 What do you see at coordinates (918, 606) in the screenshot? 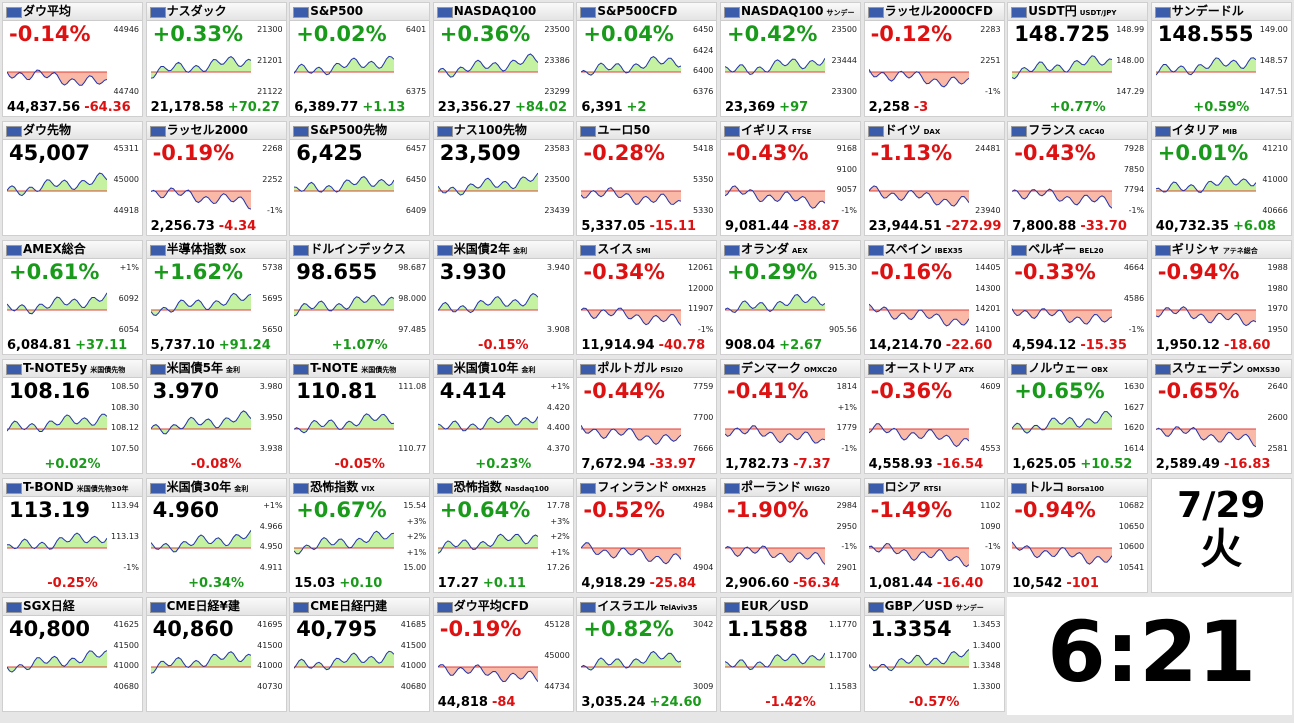
I see `tile-name: GBP／USD` at bounding box center [918, 606].